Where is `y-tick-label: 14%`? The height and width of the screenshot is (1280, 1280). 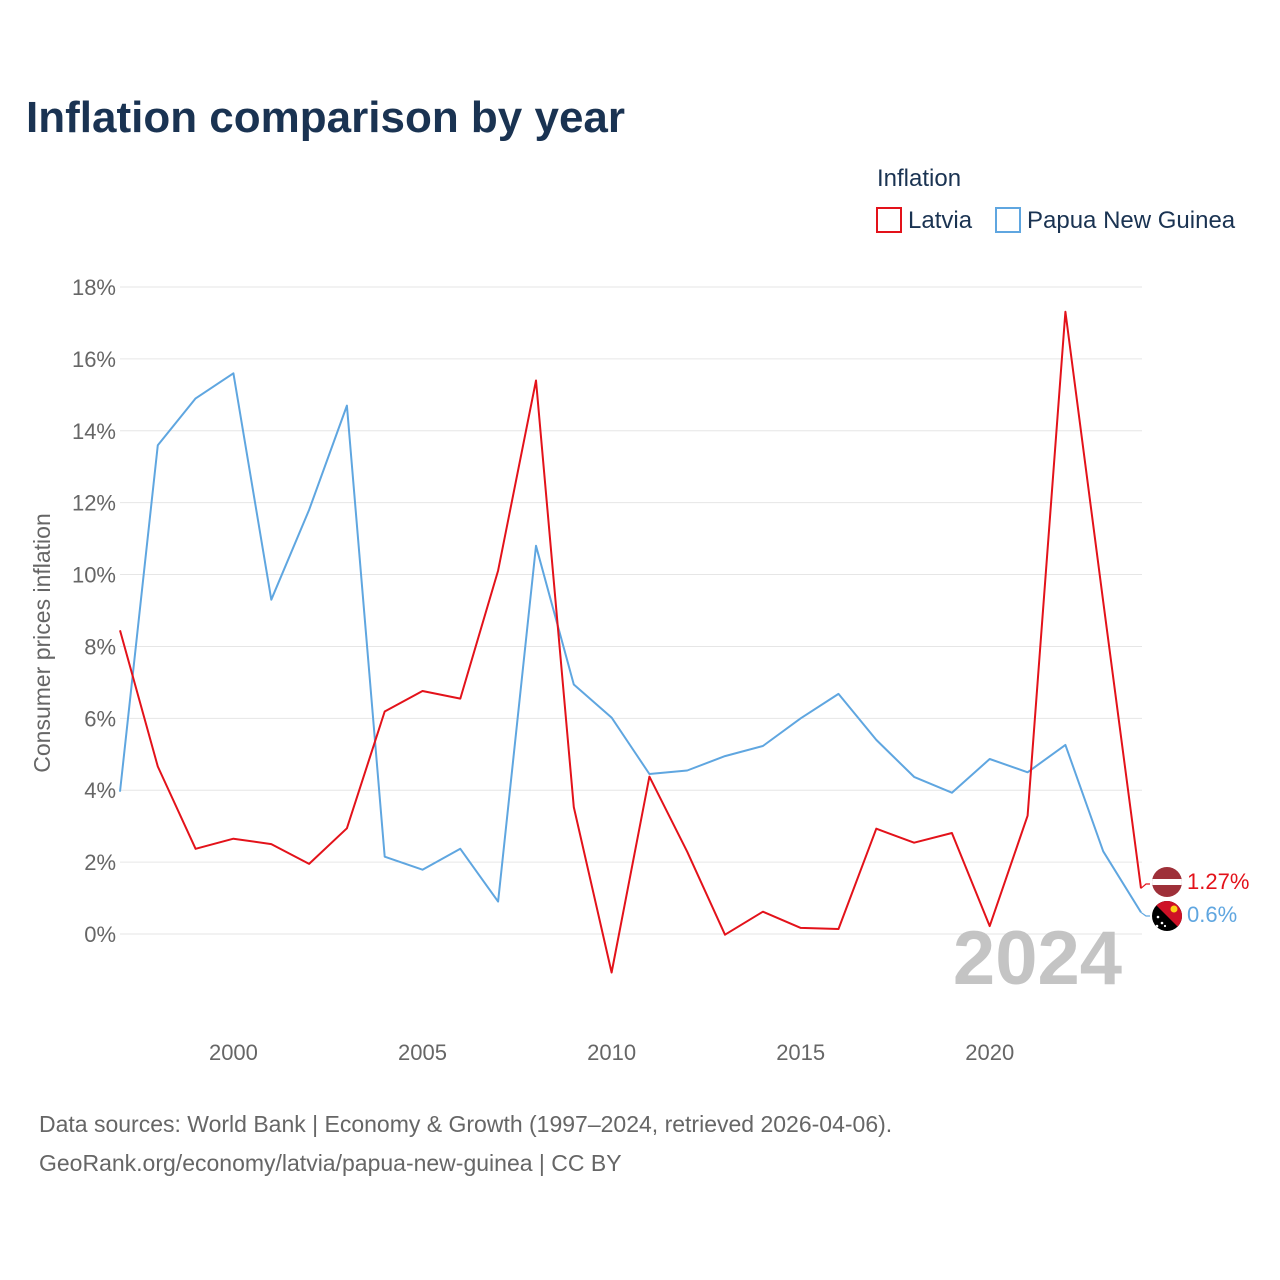 y-tick-label: 14% is located at coordinates (94, 431).